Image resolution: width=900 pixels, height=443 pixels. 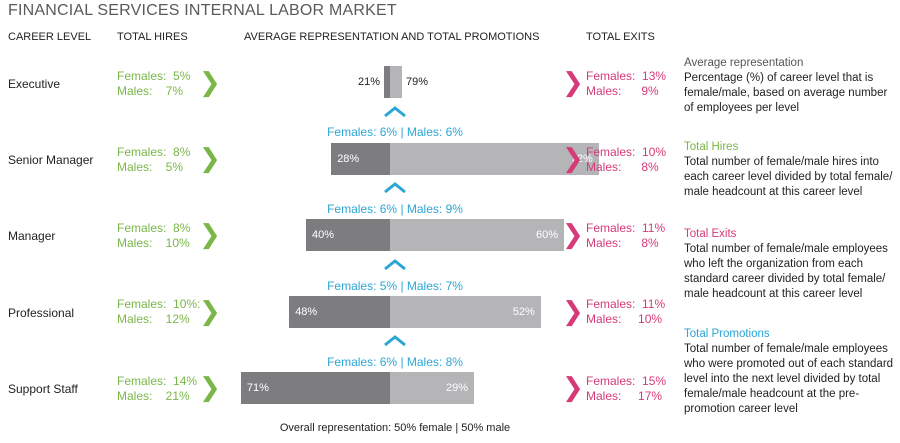 What do you see at coordinates (711, 147) in the screenshot?
I see `note-title: Total Hires` at bounding box center [711, 147].